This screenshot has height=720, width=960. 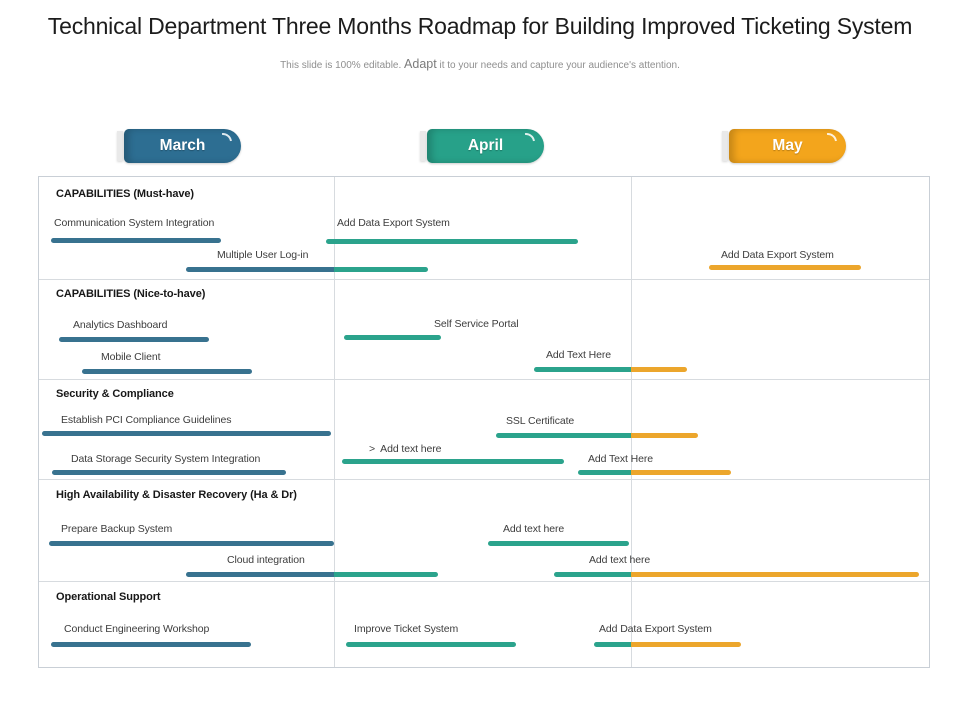 I want to click on row-header: CAPABILITIES (Nice-to-have), so click(x=131, y=294).